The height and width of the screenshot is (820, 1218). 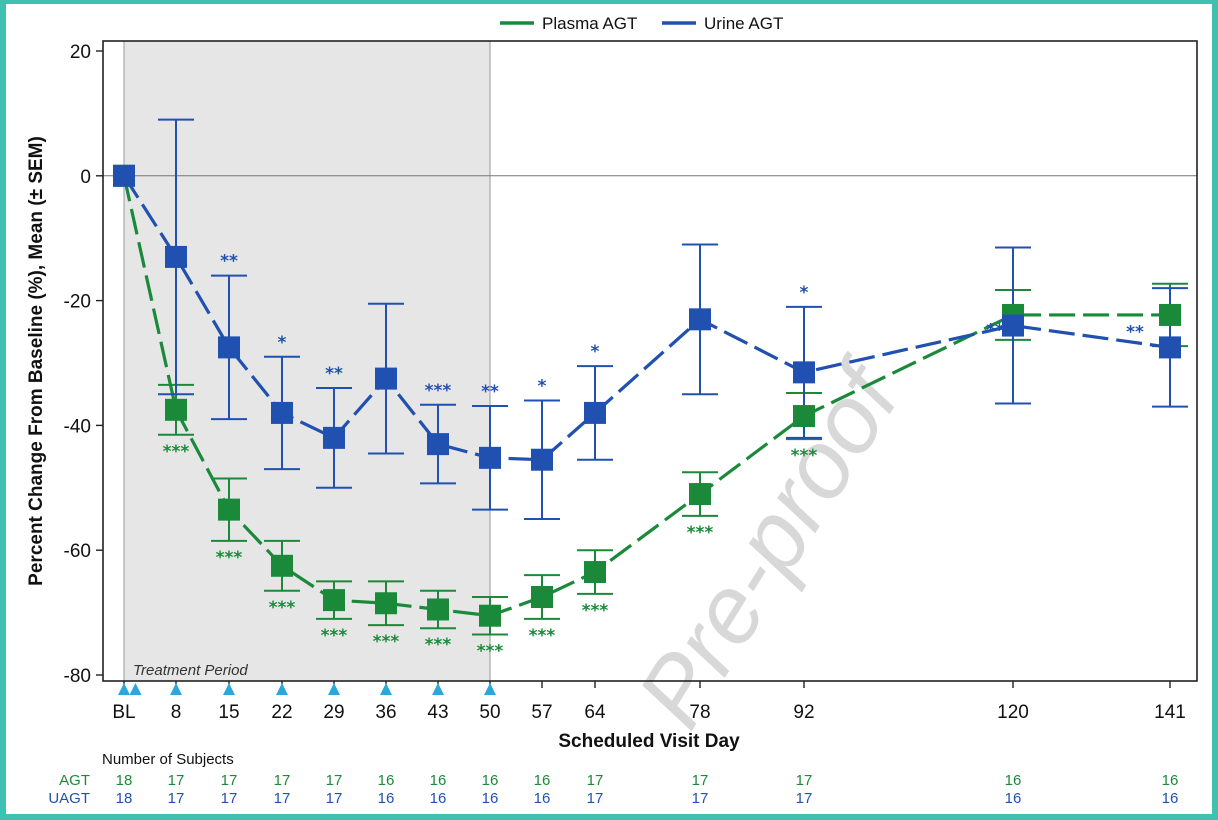 I want to click on x-tick-label: 78, so click(x=699, y=712).